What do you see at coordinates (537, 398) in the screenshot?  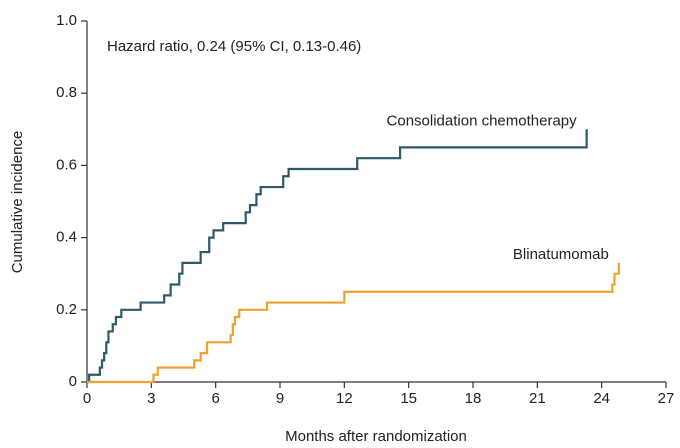 I see `x-tick-label: 21` at bounding box center [537, 398].